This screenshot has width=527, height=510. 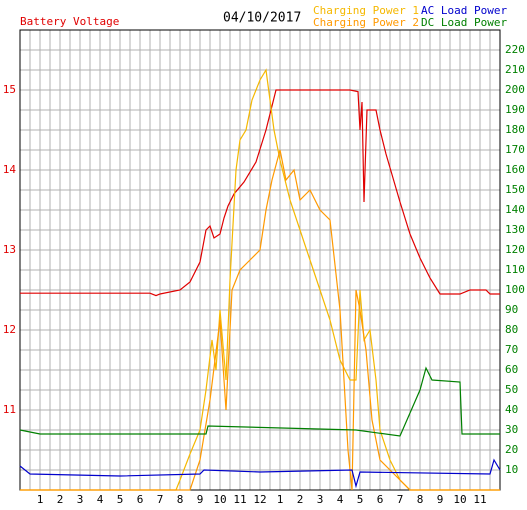 What do you see at coordinates (511, 469) in the screenshot?
I see `y2-tick-label: 10` at bounding box center [511, 469].